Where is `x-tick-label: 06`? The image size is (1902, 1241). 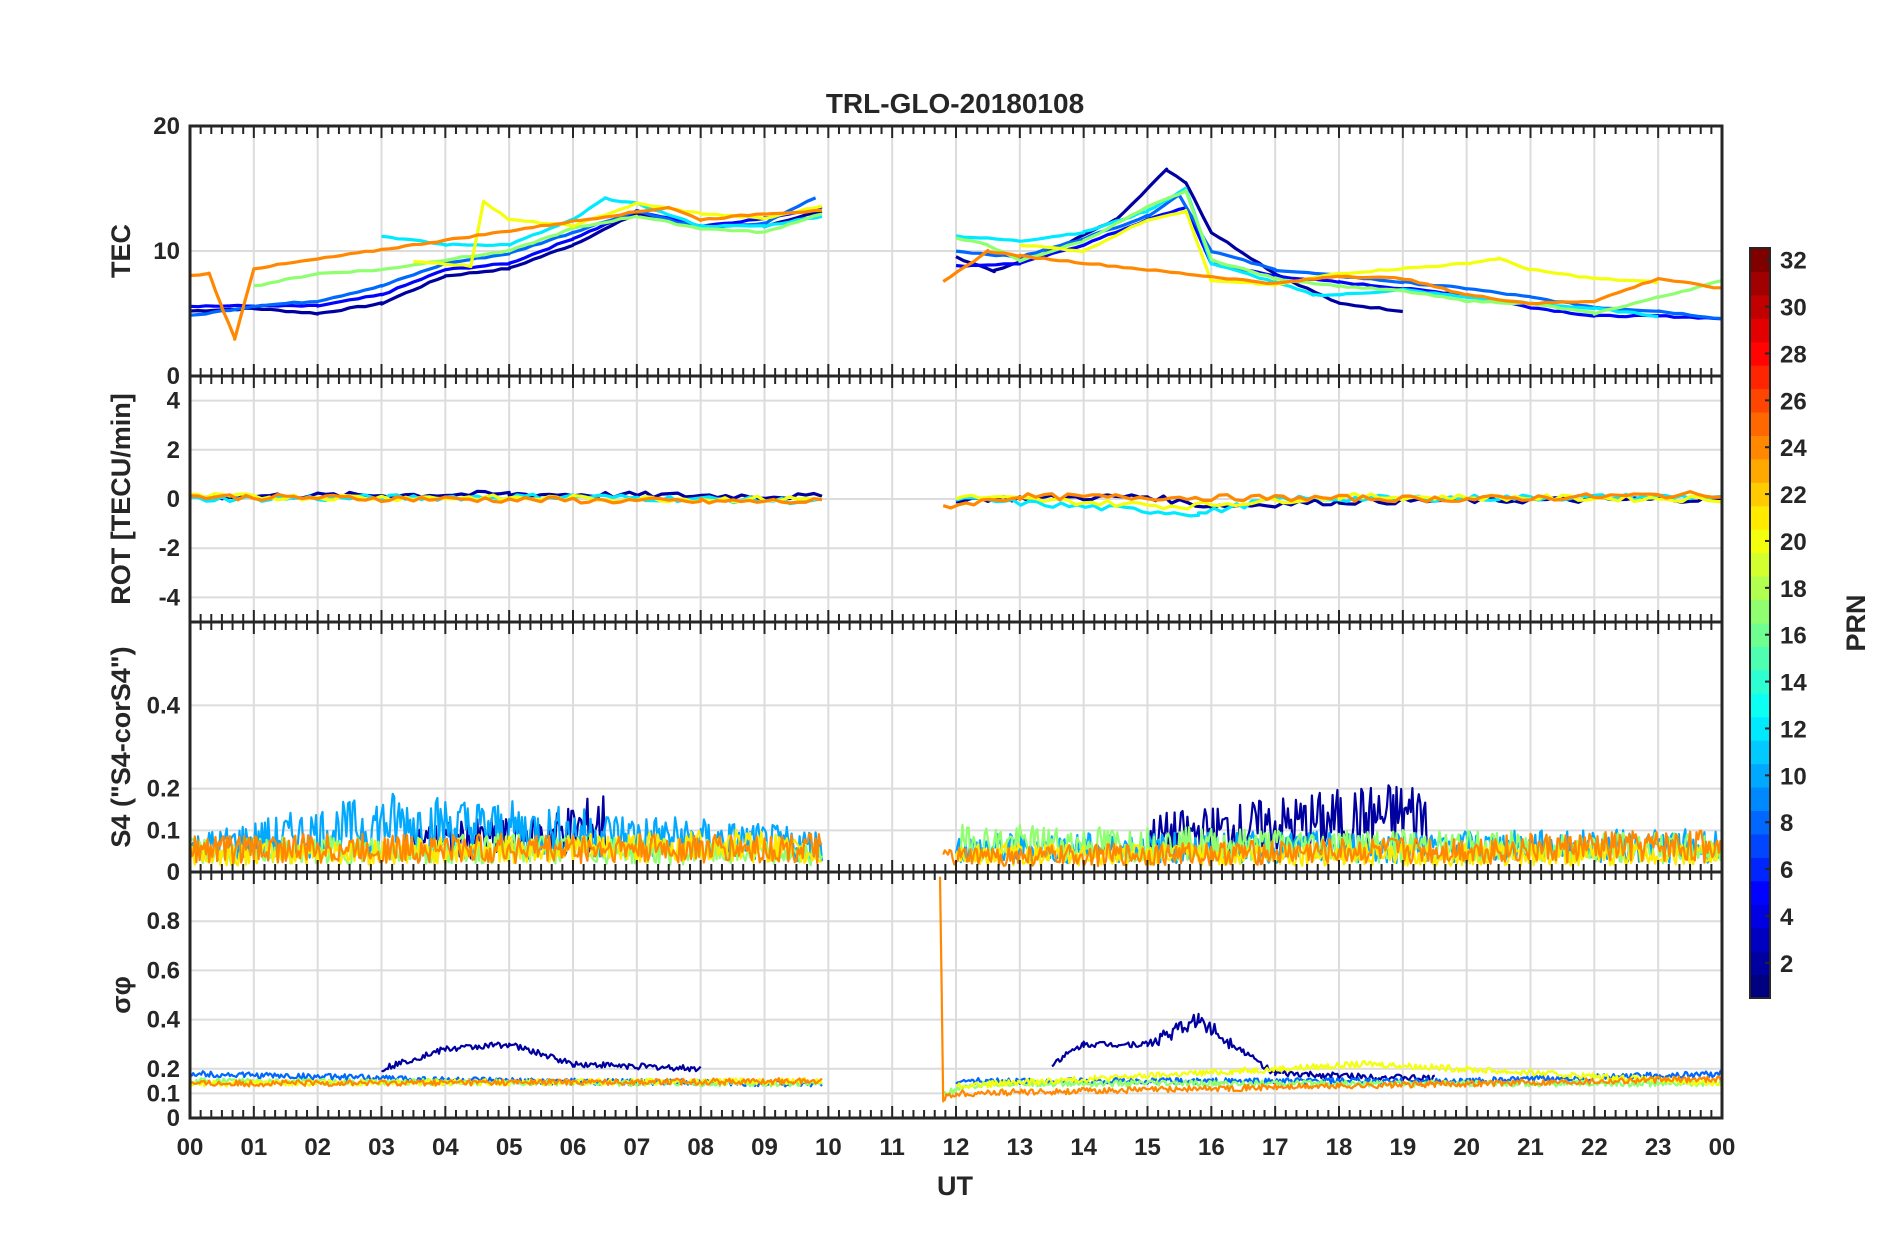
x-tick-label: 06 is located at coordinates (573, 1147).